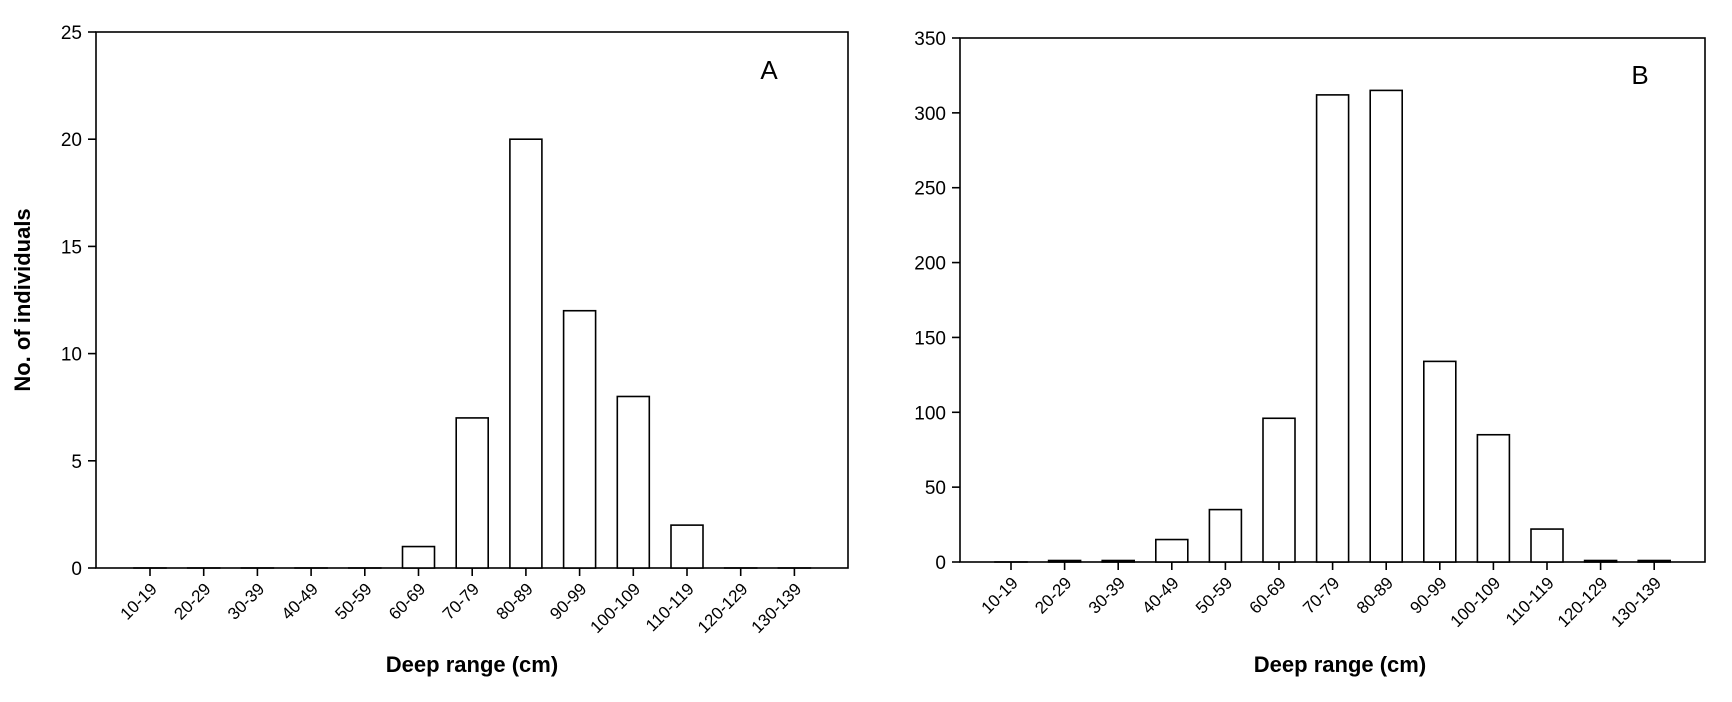 Image resolution: width=1732 pixels, height=702 pixels. I want to click on panel-label: B, so click(1639, 75).